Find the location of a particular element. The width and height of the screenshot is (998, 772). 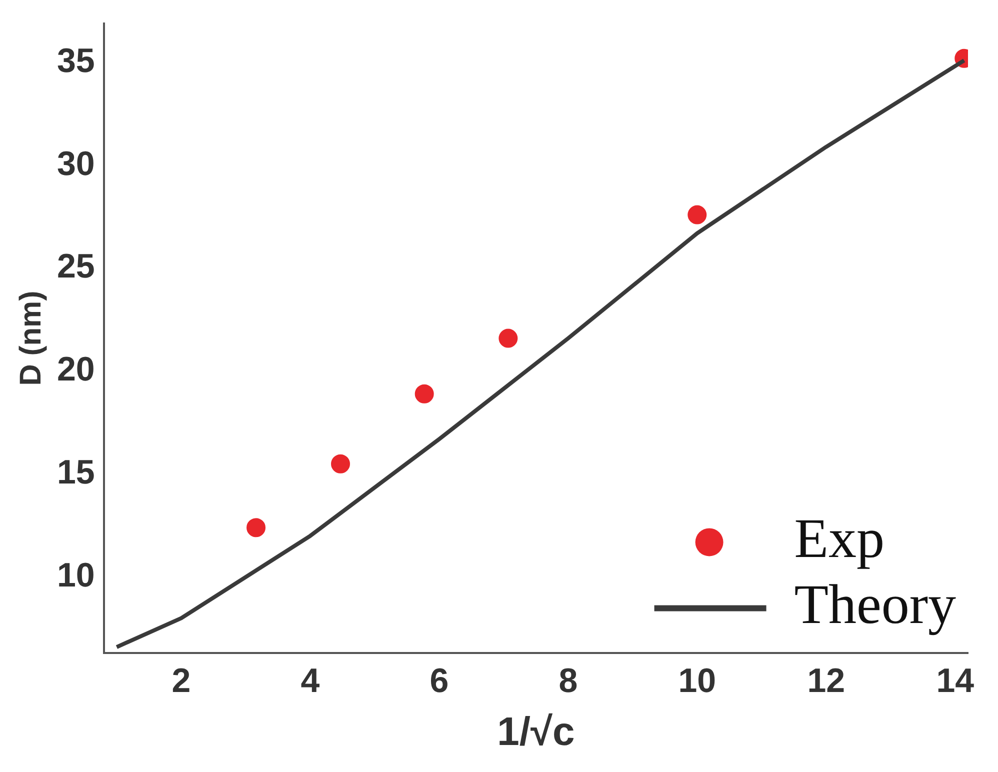

x-tick-label: 6 is located at coordinates (439, 681).